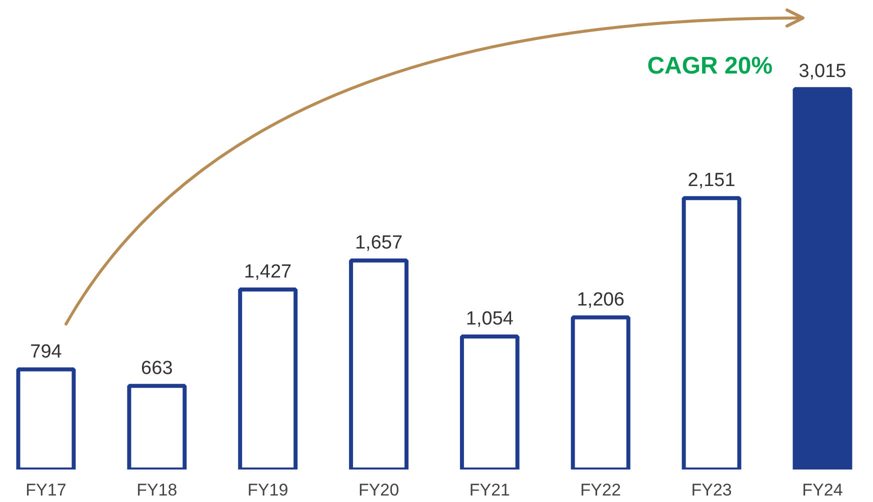  I want to click on data-label: 1,054, so click(490, 319).